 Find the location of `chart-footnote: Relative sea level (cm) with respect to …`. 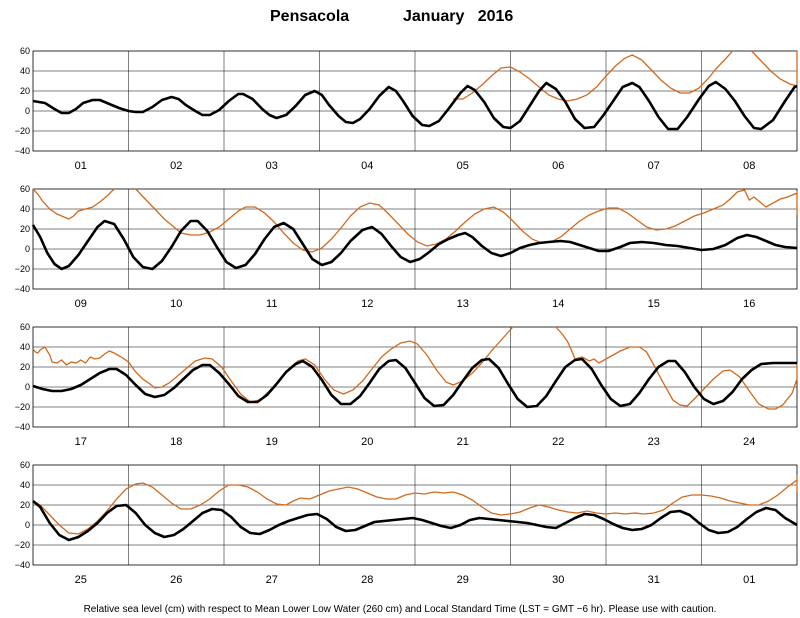

chart-footnote: Relative sea level (cm) with respect to … is located at coordinates (400, 609).